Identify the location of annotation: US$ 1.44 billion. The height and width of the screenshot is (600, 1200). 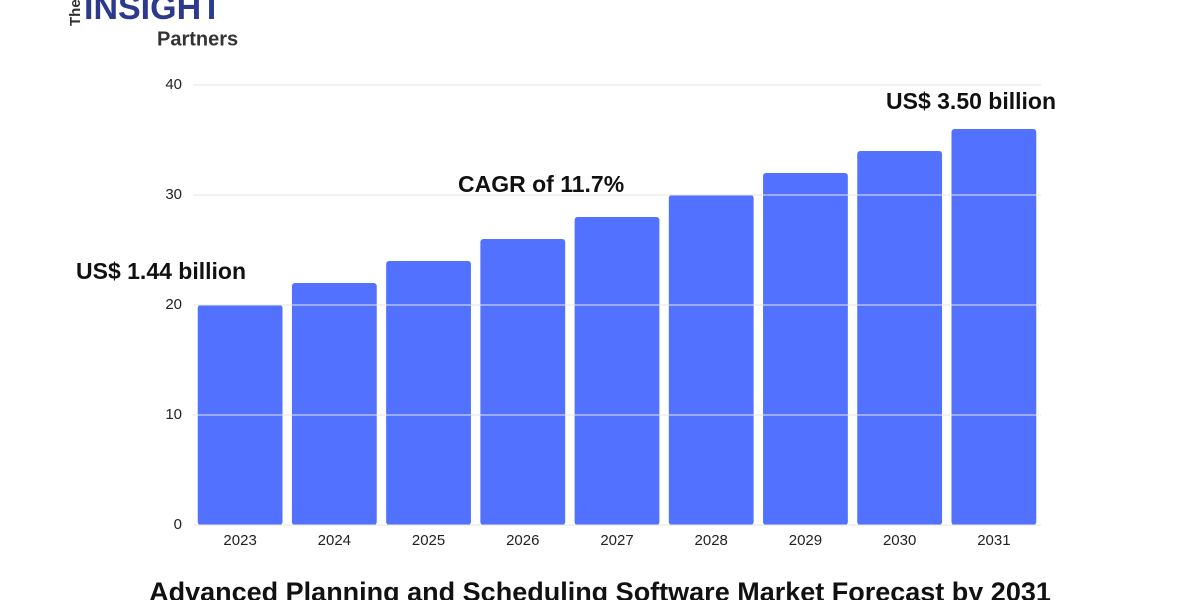
(161, 271).